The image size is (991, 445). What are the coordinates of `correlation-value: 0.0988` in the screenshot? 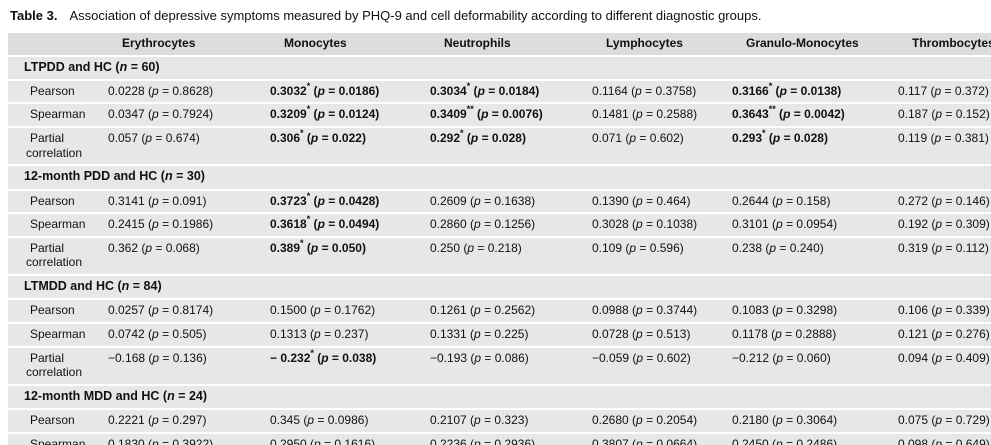 It's located at (610, 310).